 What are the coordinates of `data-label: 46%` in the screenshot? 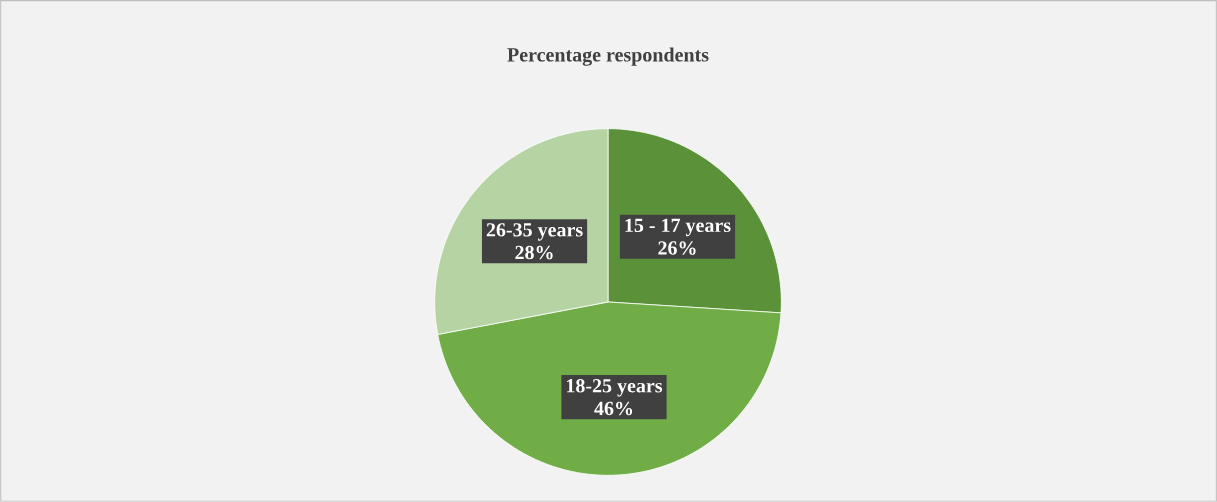 It's located at (613, 408).